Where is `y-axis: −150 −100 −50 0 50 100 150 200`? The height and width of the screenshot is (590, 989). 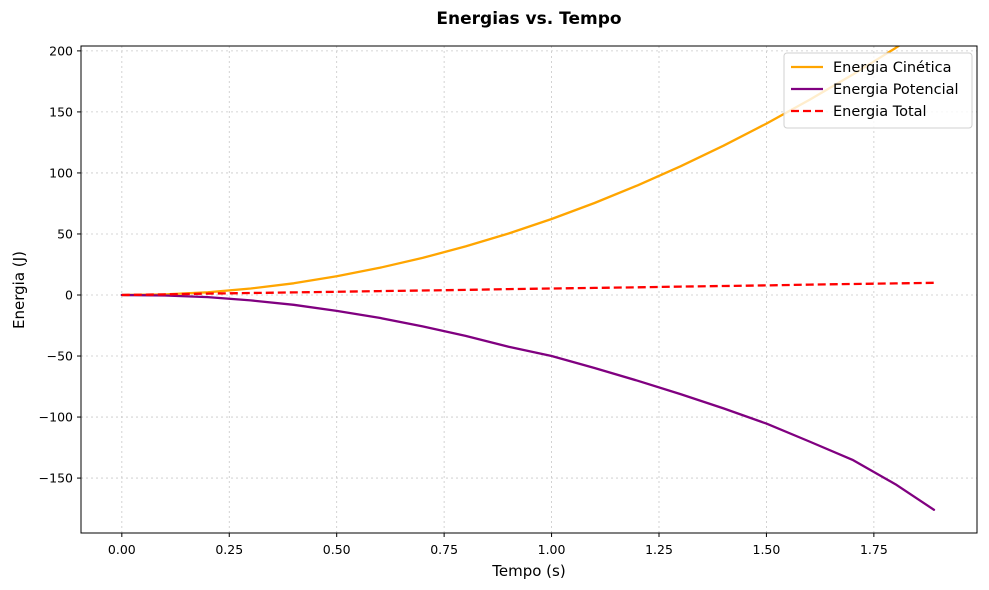
y-axis: −150 −100 −50 0 50 100 150 200 is located at coordinates (60, 264).